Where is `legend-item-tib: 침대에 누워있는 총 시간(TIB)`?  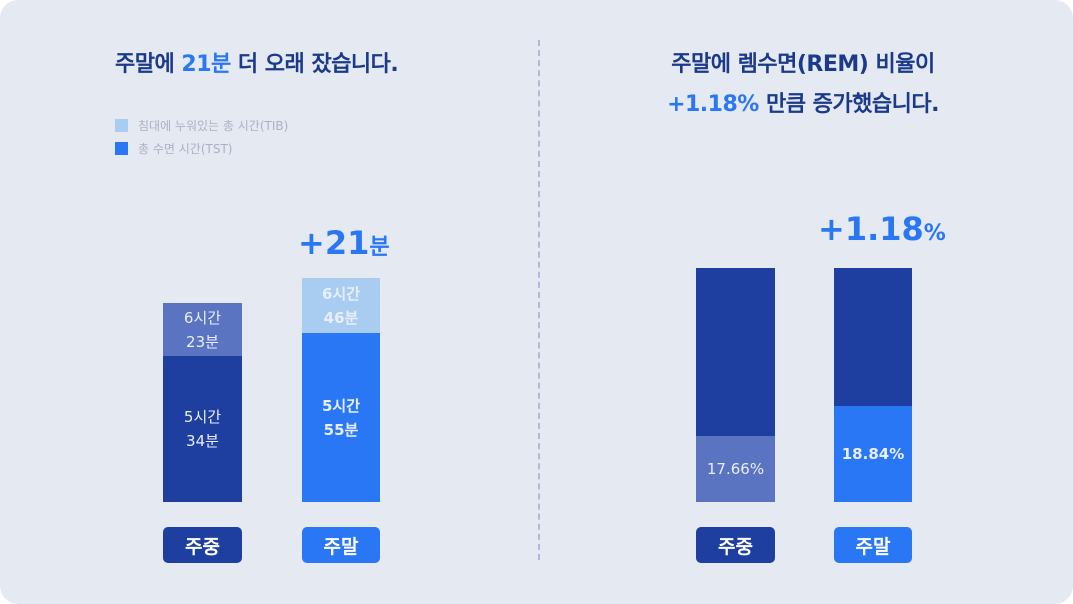
legend-item-tib: 침대에 누워있는 총 시간(TIB) is located at coordinates (201, 125).